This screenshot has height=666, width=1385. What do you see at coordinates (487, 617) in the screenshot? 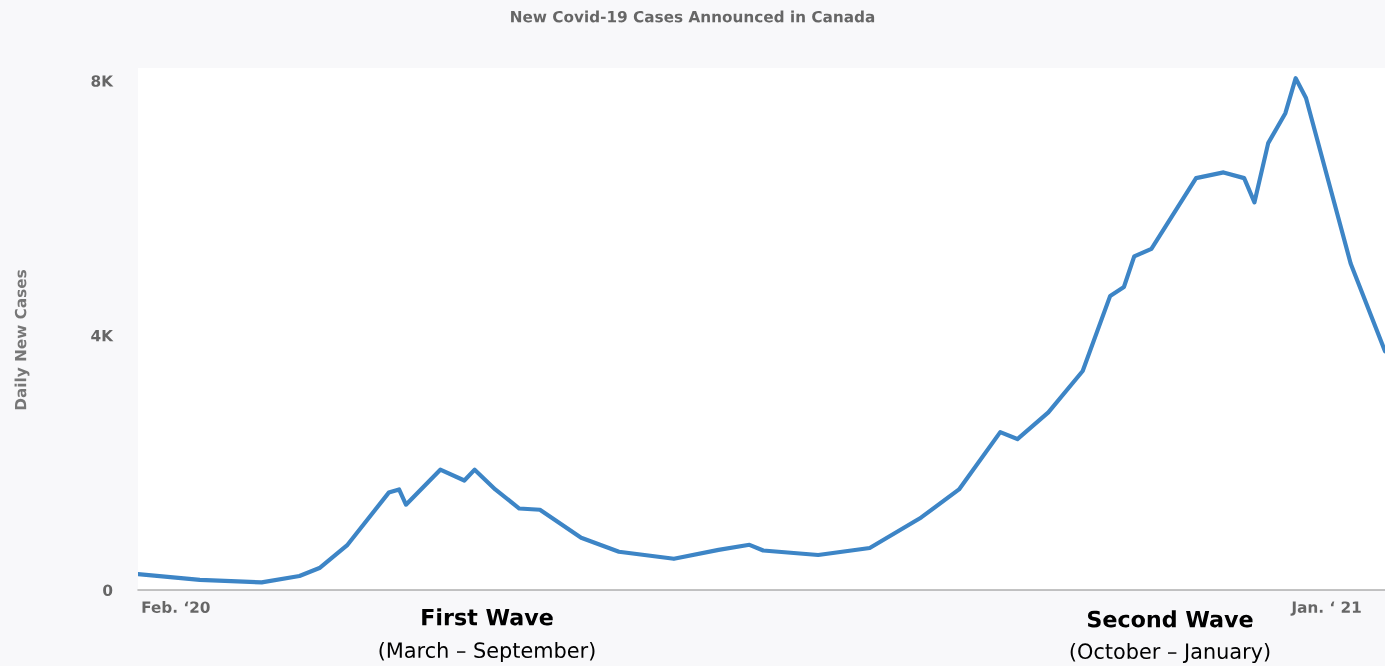
I see `text: First Wave` at bounding box center [487, 617].